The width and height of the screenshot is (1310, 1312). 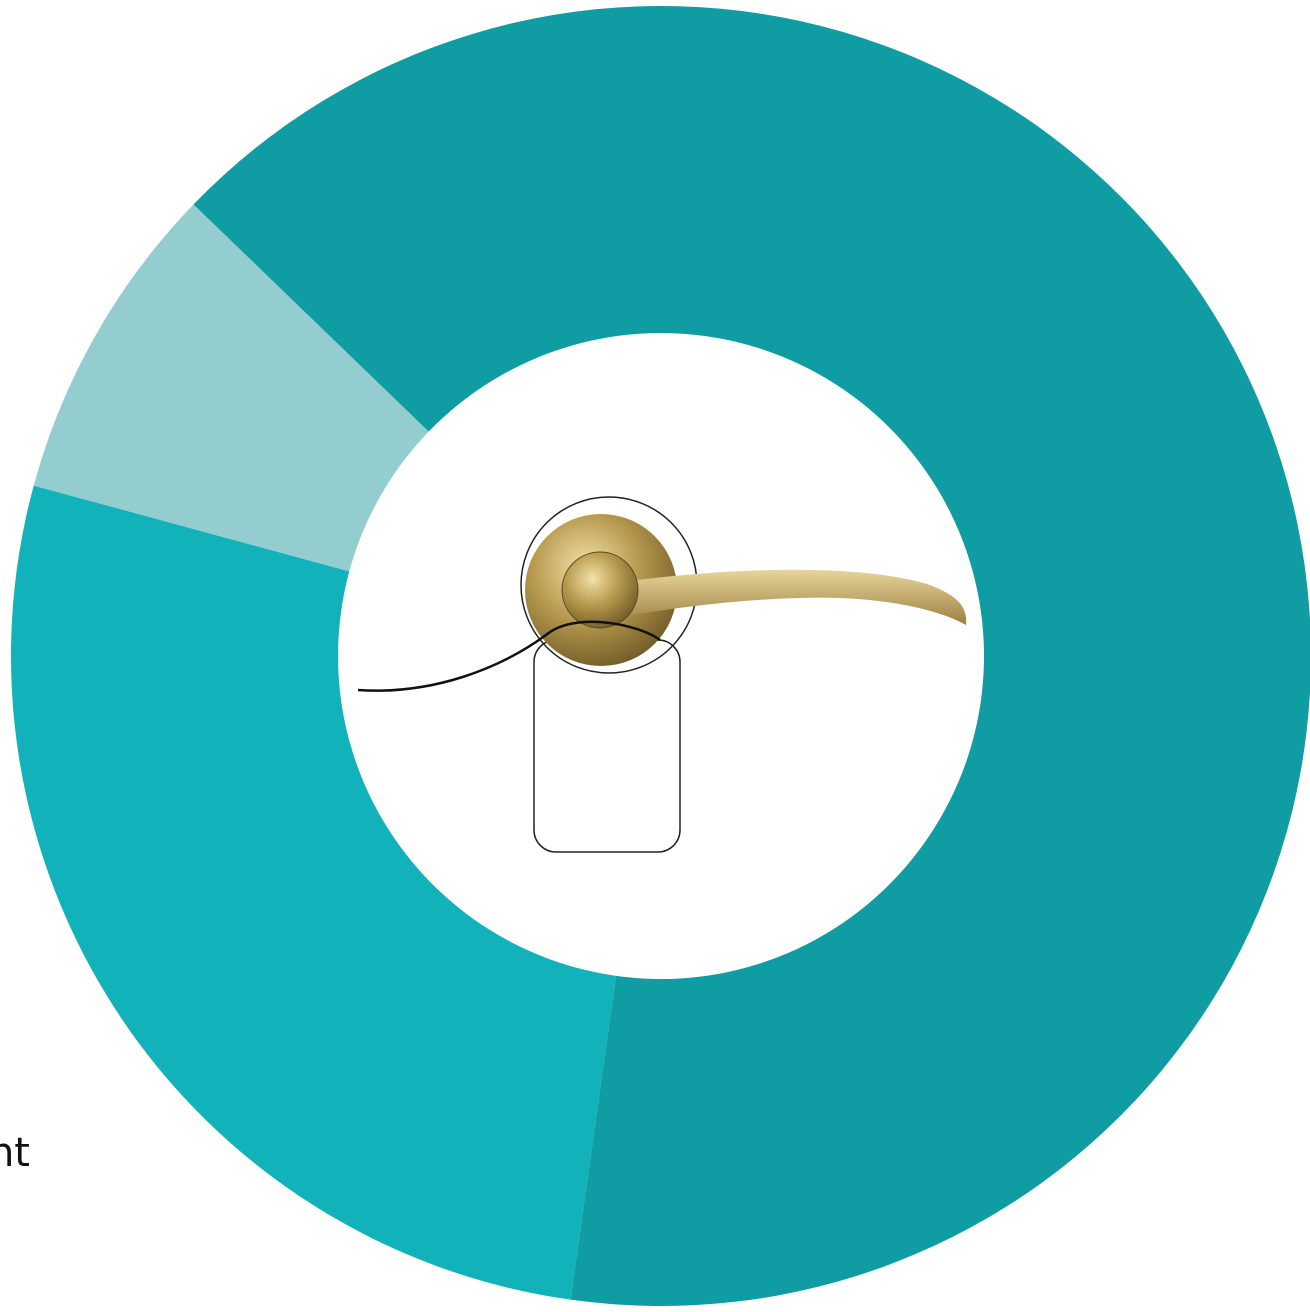 I want to click on sketch-line, so click(x=509, y=656).